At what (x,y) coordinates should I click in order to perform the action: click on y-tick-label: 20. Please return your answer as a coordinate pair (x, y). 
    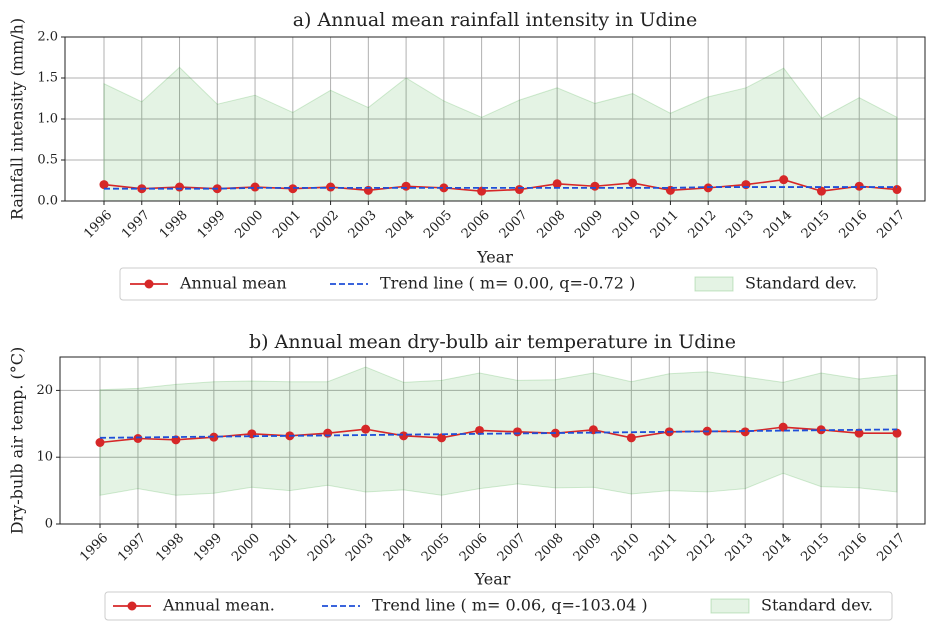
    Looking at the image, I should click on (44, 390).